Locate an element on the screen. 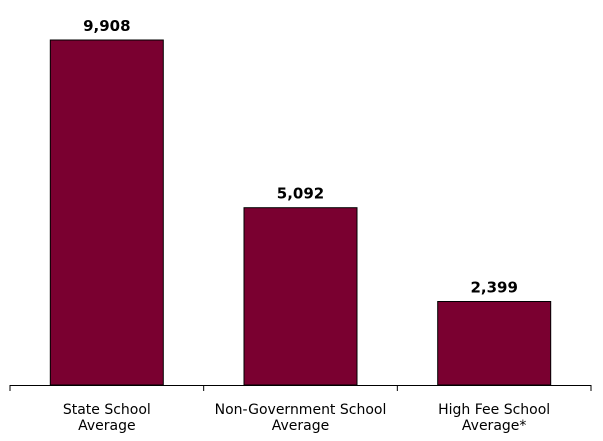 This screenshot has height=441, width=603. x-axis-ticks-group is located at coordinates (300, 388).